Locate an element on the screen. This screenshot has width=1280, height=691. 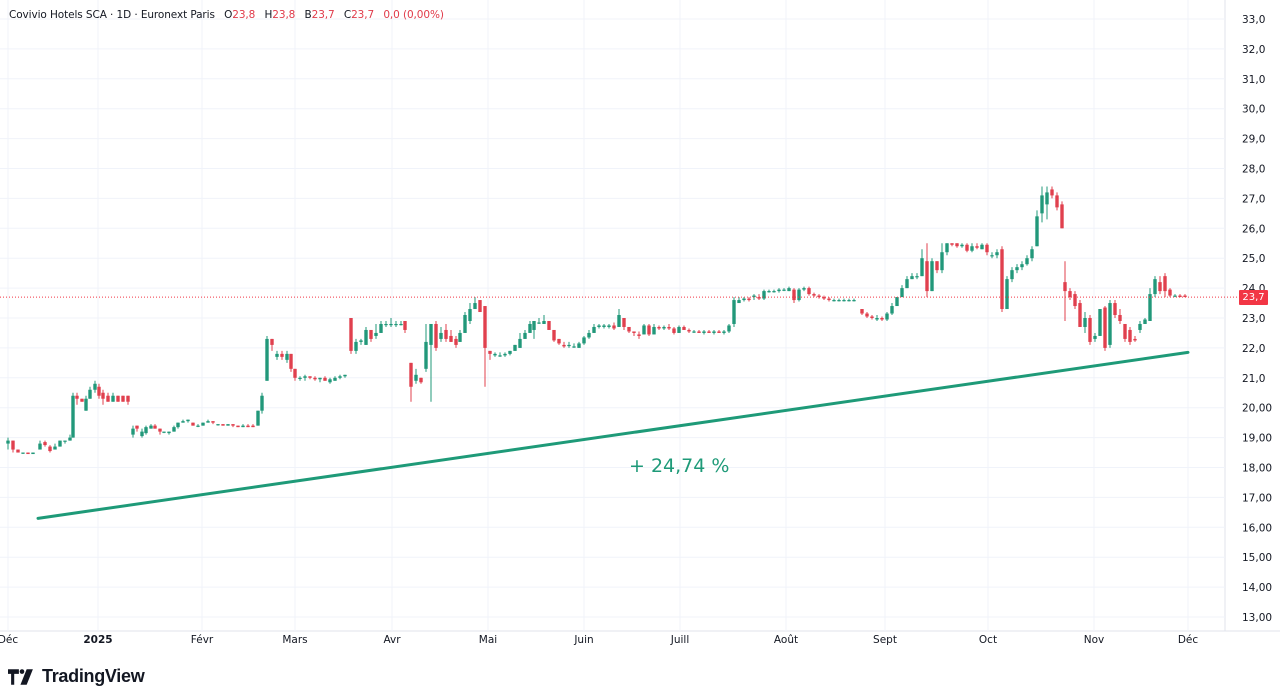
price-tick-label: 28,0 is located at coordinates (1253, 170).